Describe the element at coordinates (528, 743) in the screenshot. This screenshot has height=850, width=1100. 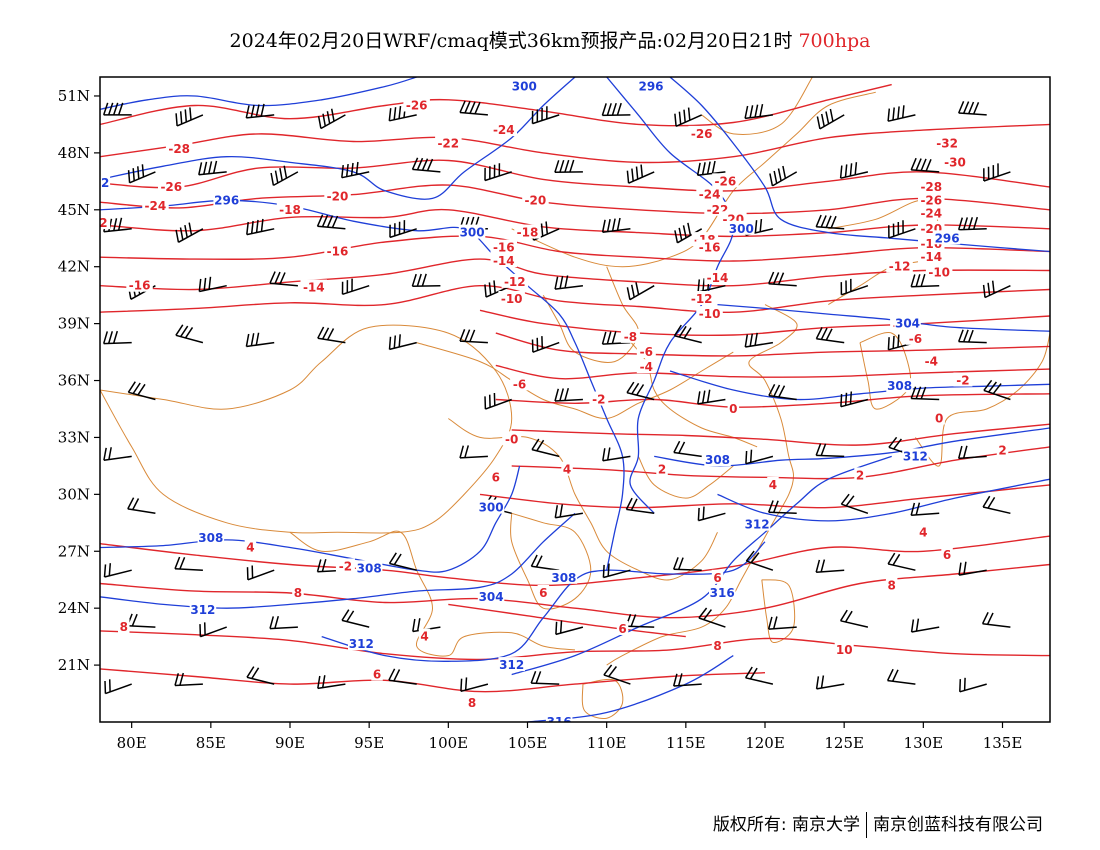
I see `lon-tick-label: 105E` at that location.